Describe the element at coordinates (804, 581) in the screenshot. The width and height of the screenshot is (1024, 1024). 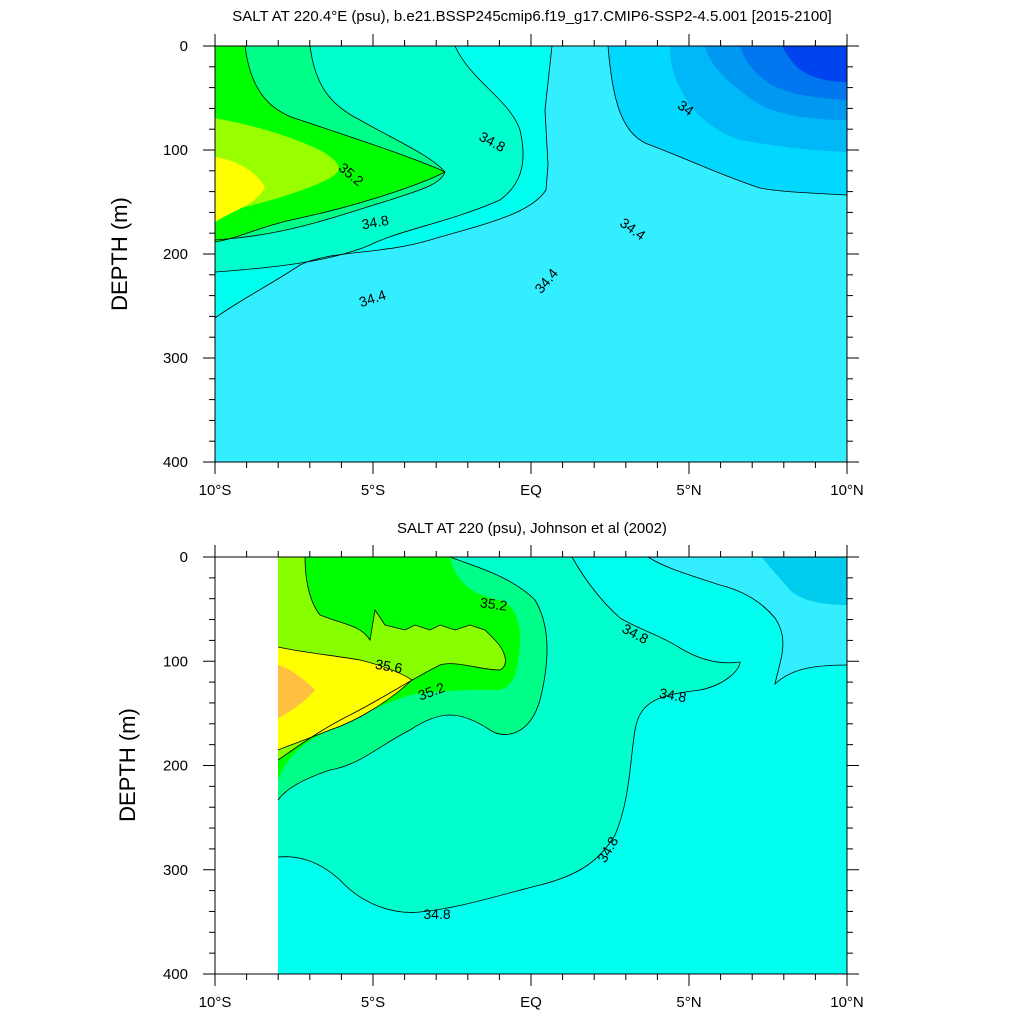
I see `bottom-fill-34.2` at that location.